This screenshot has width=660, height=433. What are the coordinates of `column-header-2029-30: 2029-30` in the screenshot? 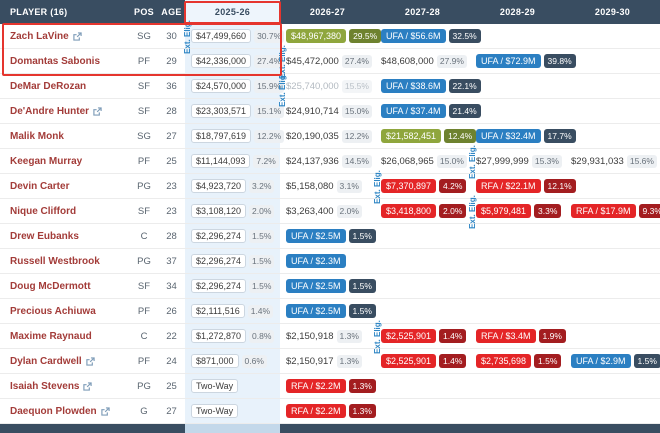 It's located at (612, 12).